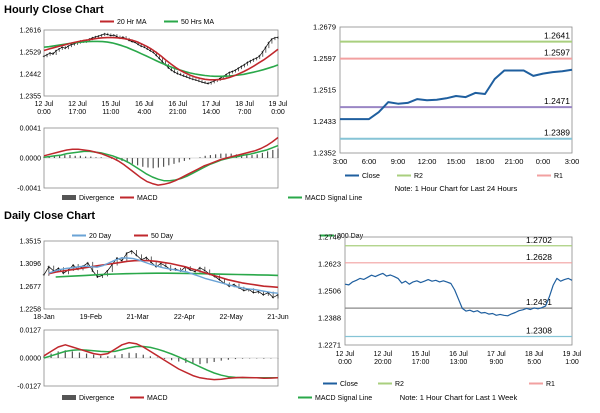 This screenshot has height=413, width=600. I want to click on daily-pivot-x-label: 5:00, so click(534, 362).